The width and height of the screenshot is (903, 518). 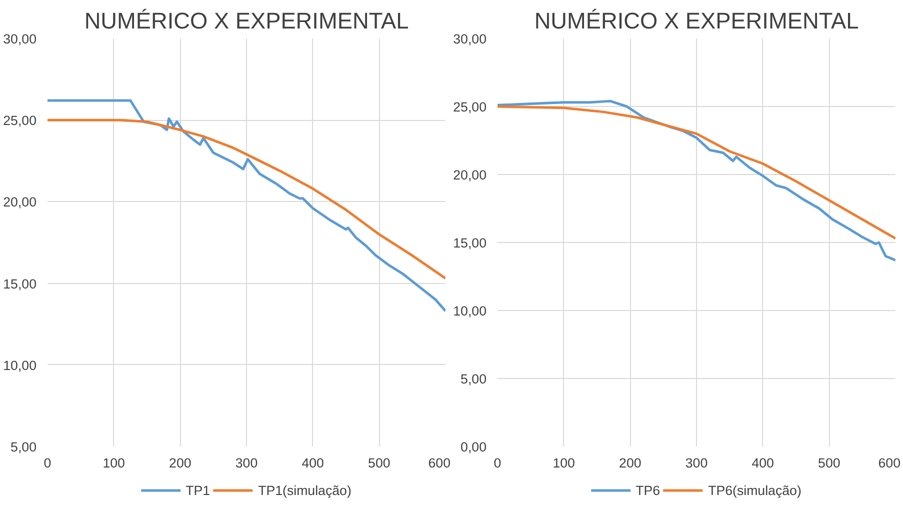 I want to click on y-tick-label: 0,00, so click(x=473, y=447).